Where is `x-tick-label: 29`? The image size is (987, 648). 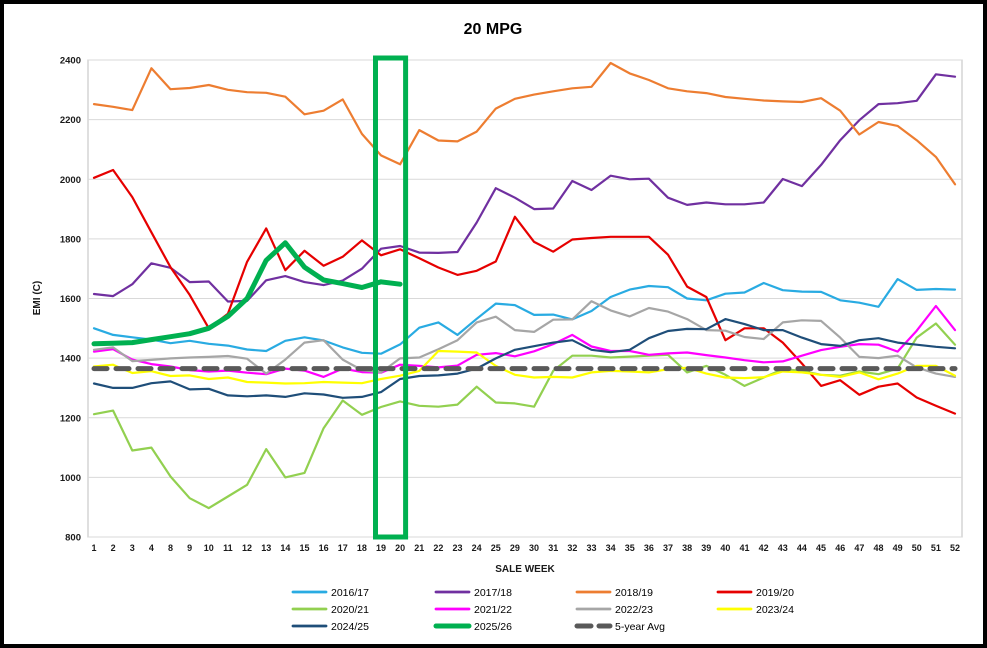
x-tick-label: 29 is located at coordinates (515, 548).